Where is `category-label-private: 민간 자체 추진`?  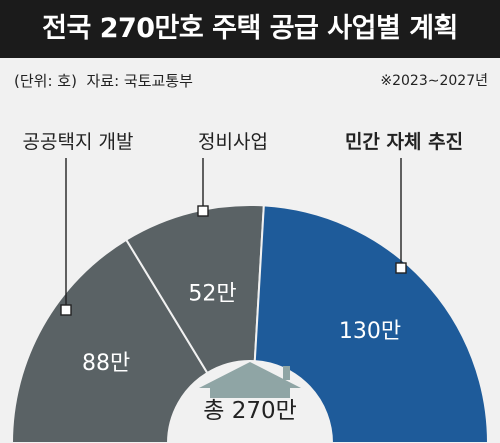
category-label-private: 민간 자체 추진 is located at coordinates (404, 142).